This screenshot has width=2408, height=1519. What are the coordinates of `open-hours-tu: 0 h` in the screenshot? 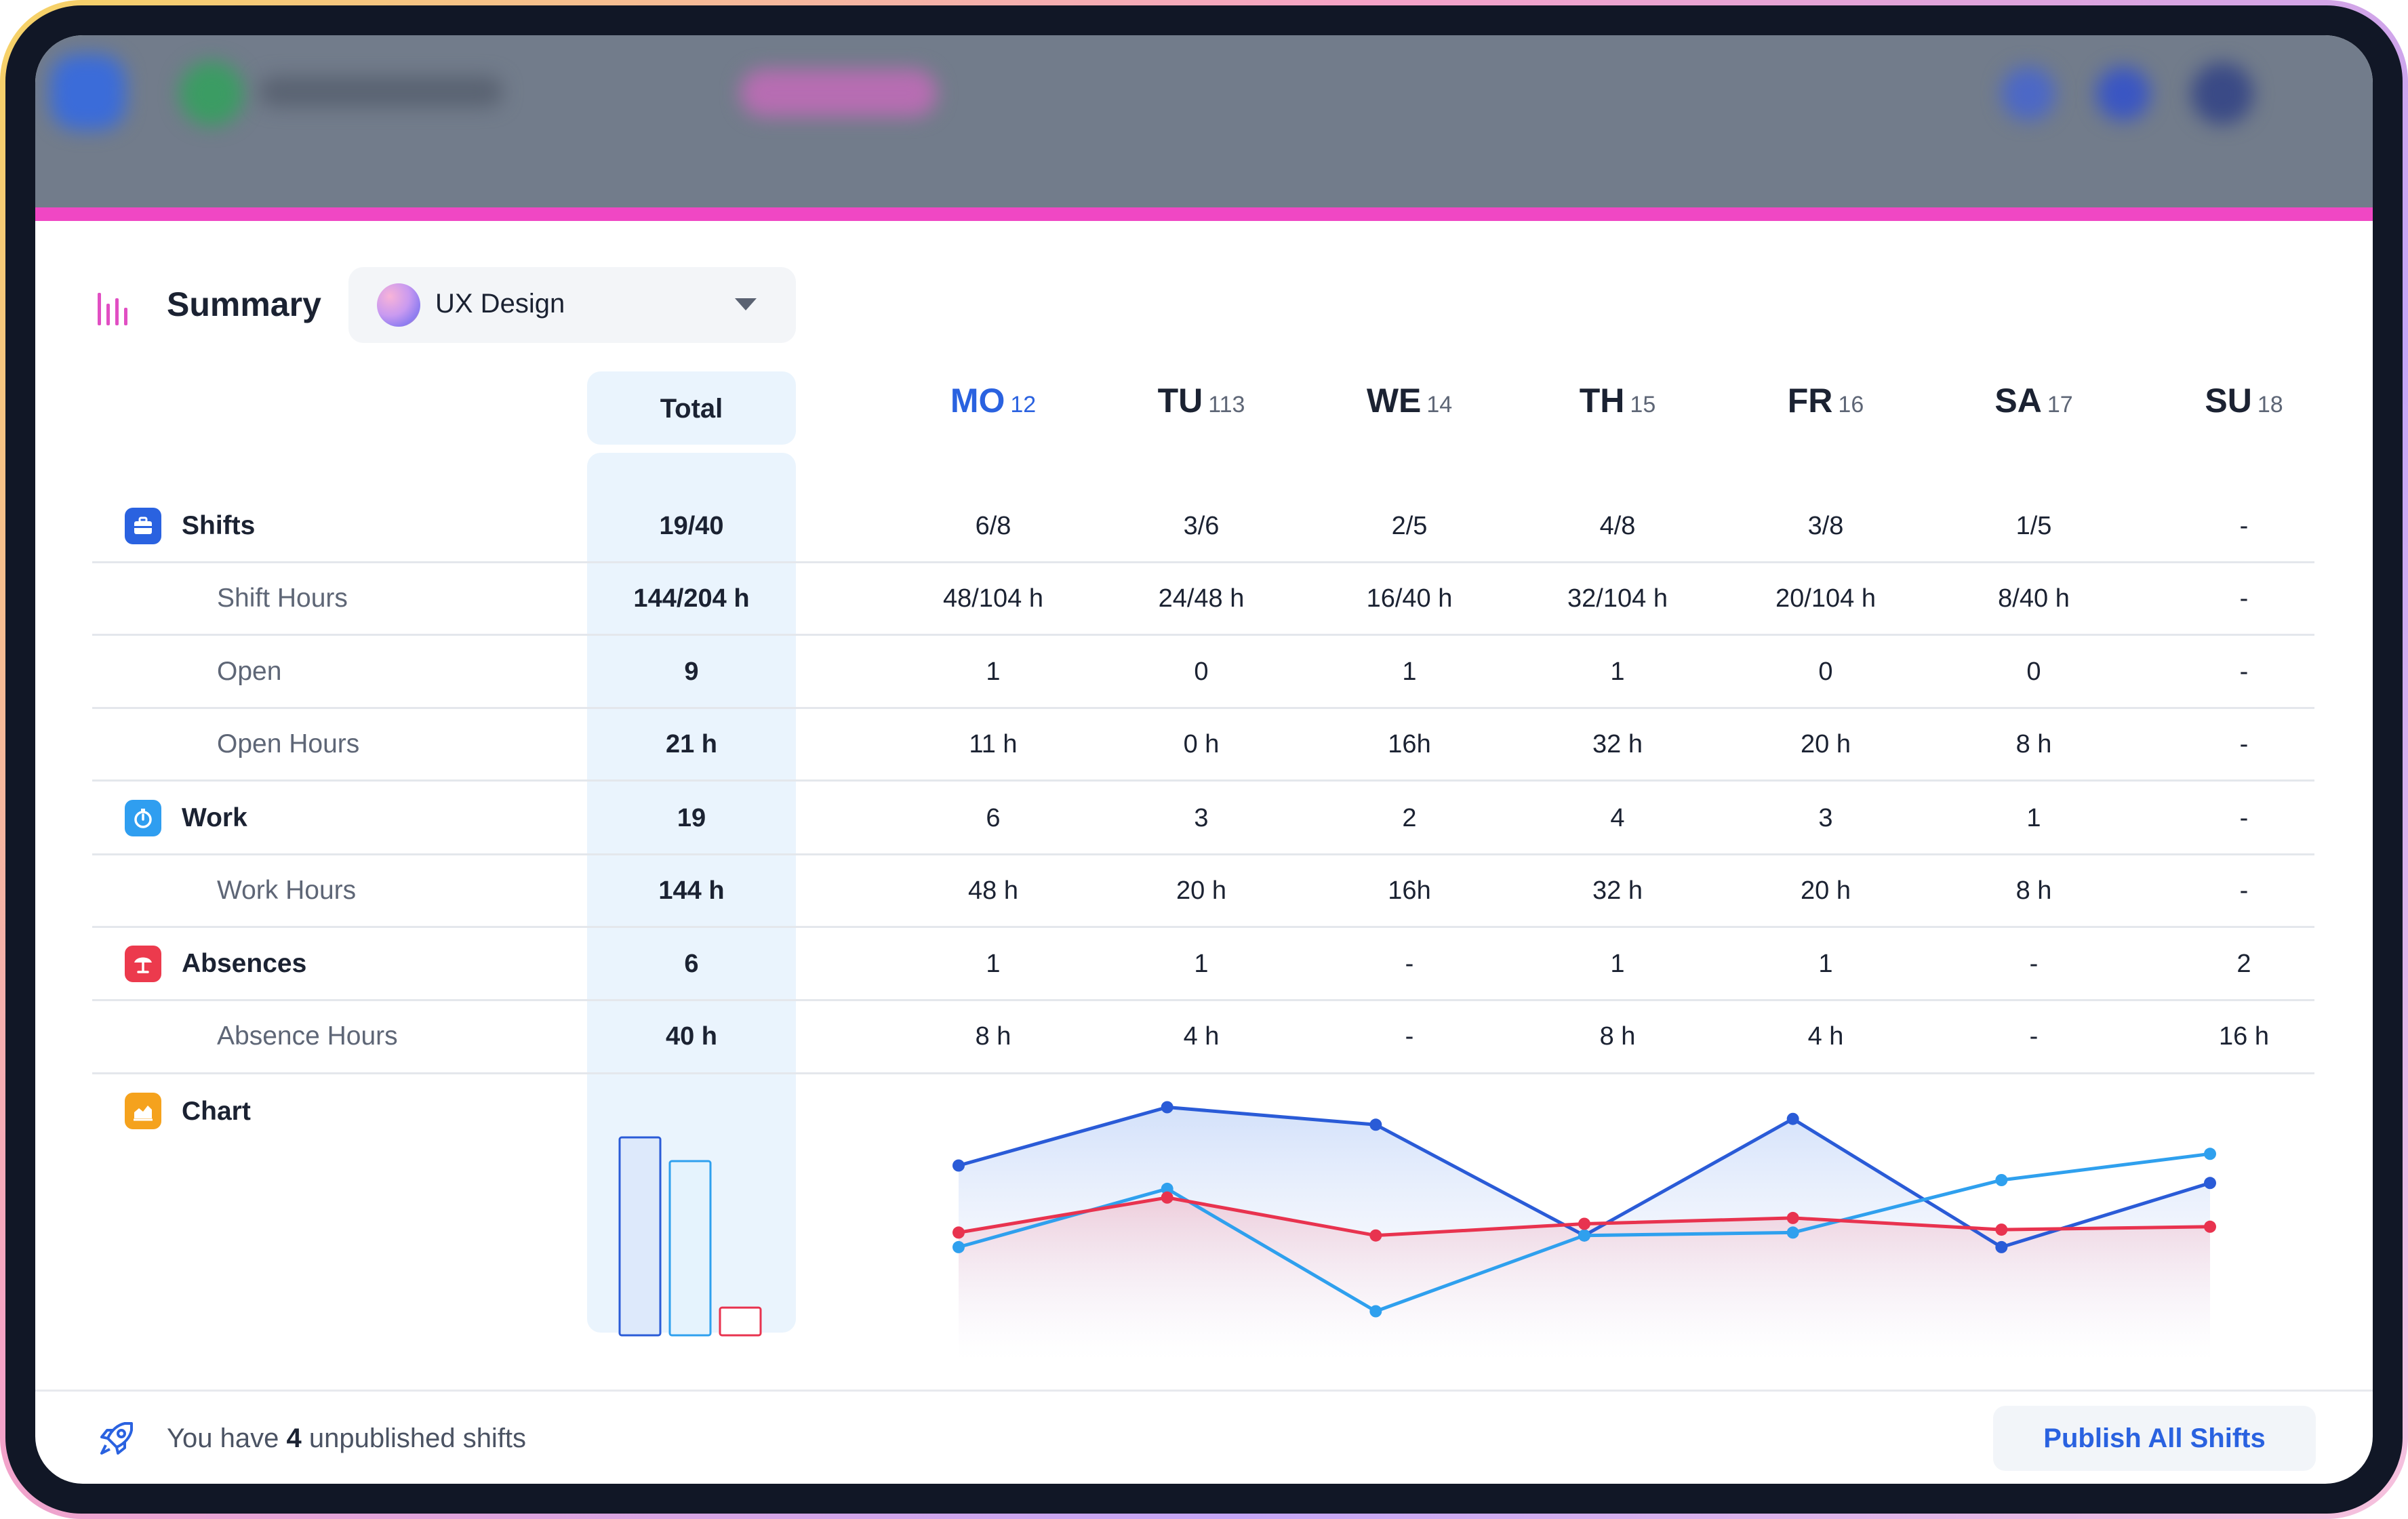 It's located at (1201, 744).